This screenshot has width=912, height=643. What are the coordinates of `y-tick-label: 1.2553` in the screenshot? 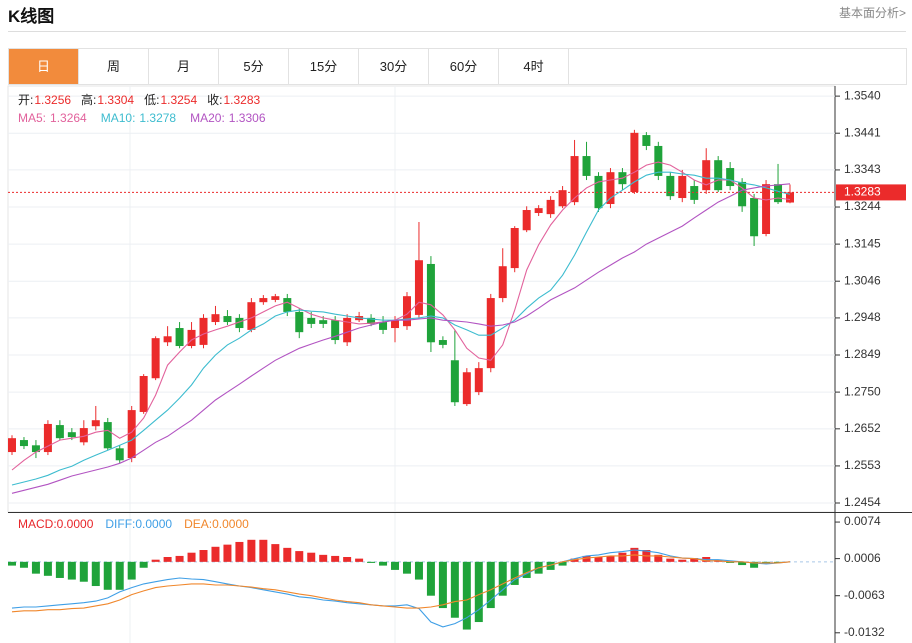 It's located at (862, 465).